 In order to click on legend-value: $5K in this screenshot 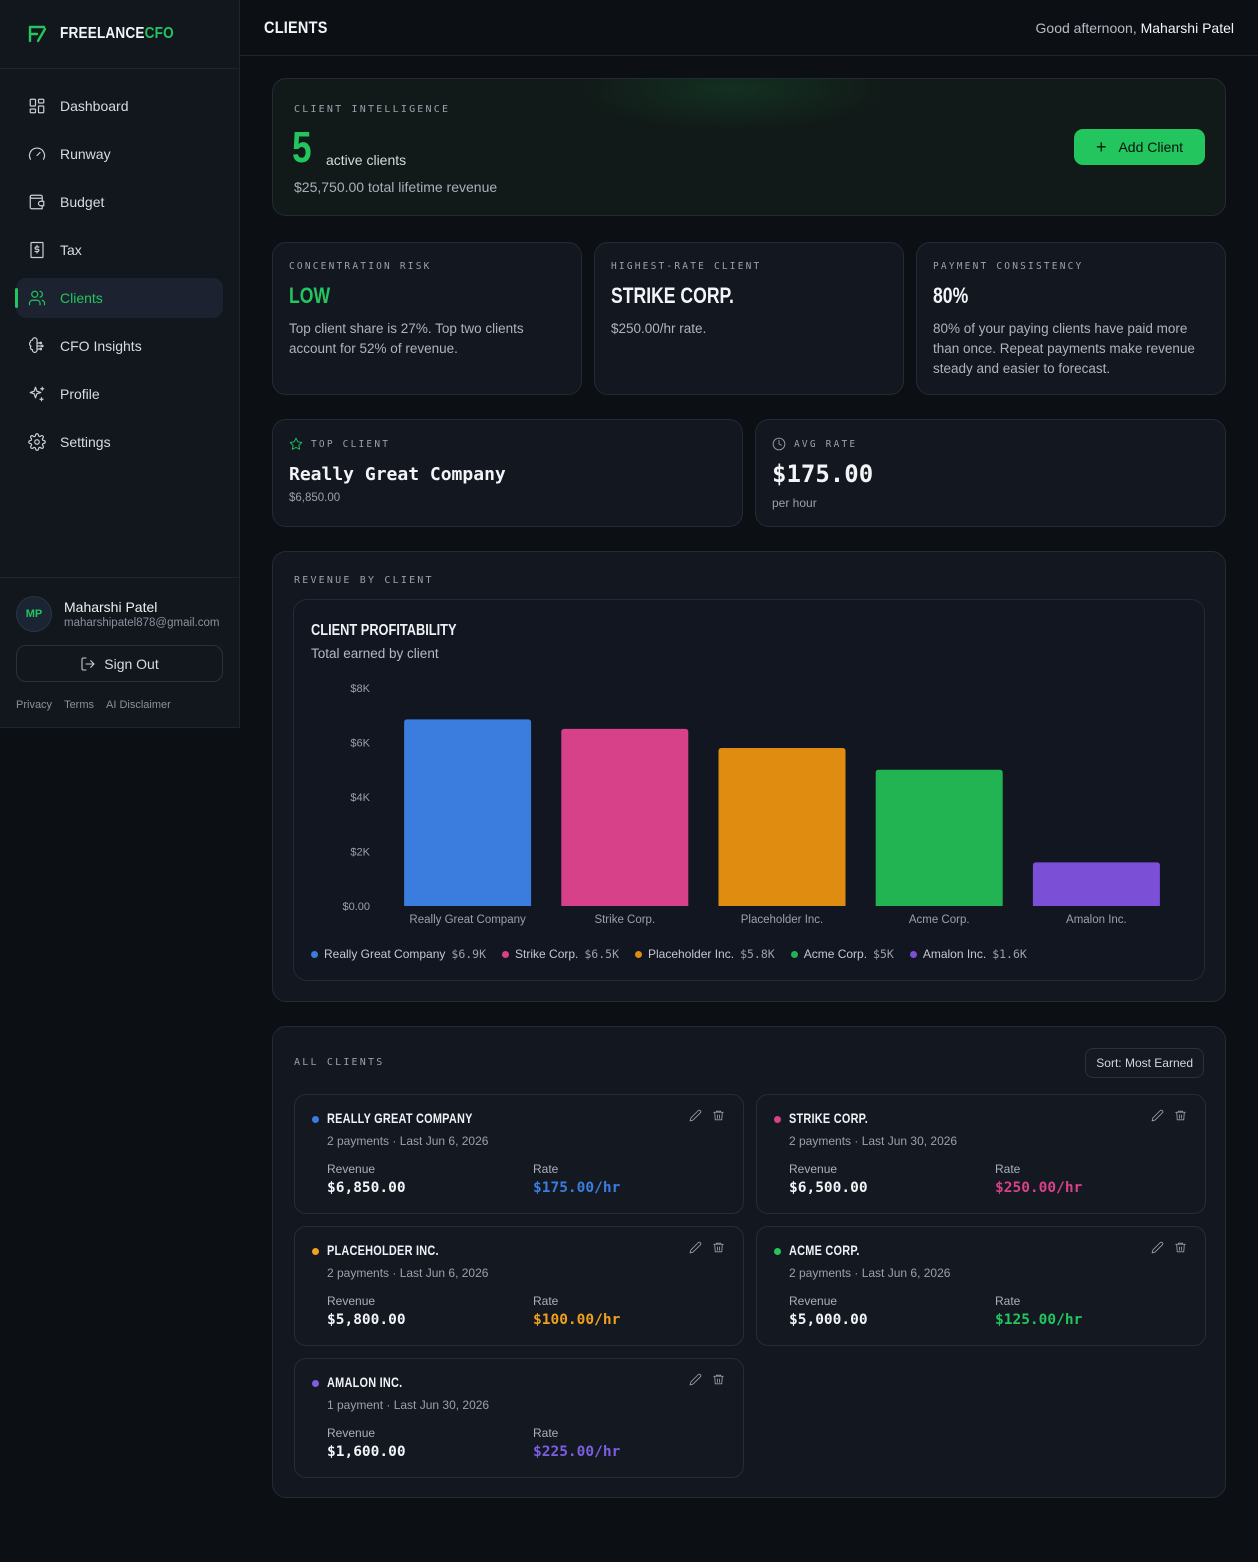, I will do `click(883, 954)`.